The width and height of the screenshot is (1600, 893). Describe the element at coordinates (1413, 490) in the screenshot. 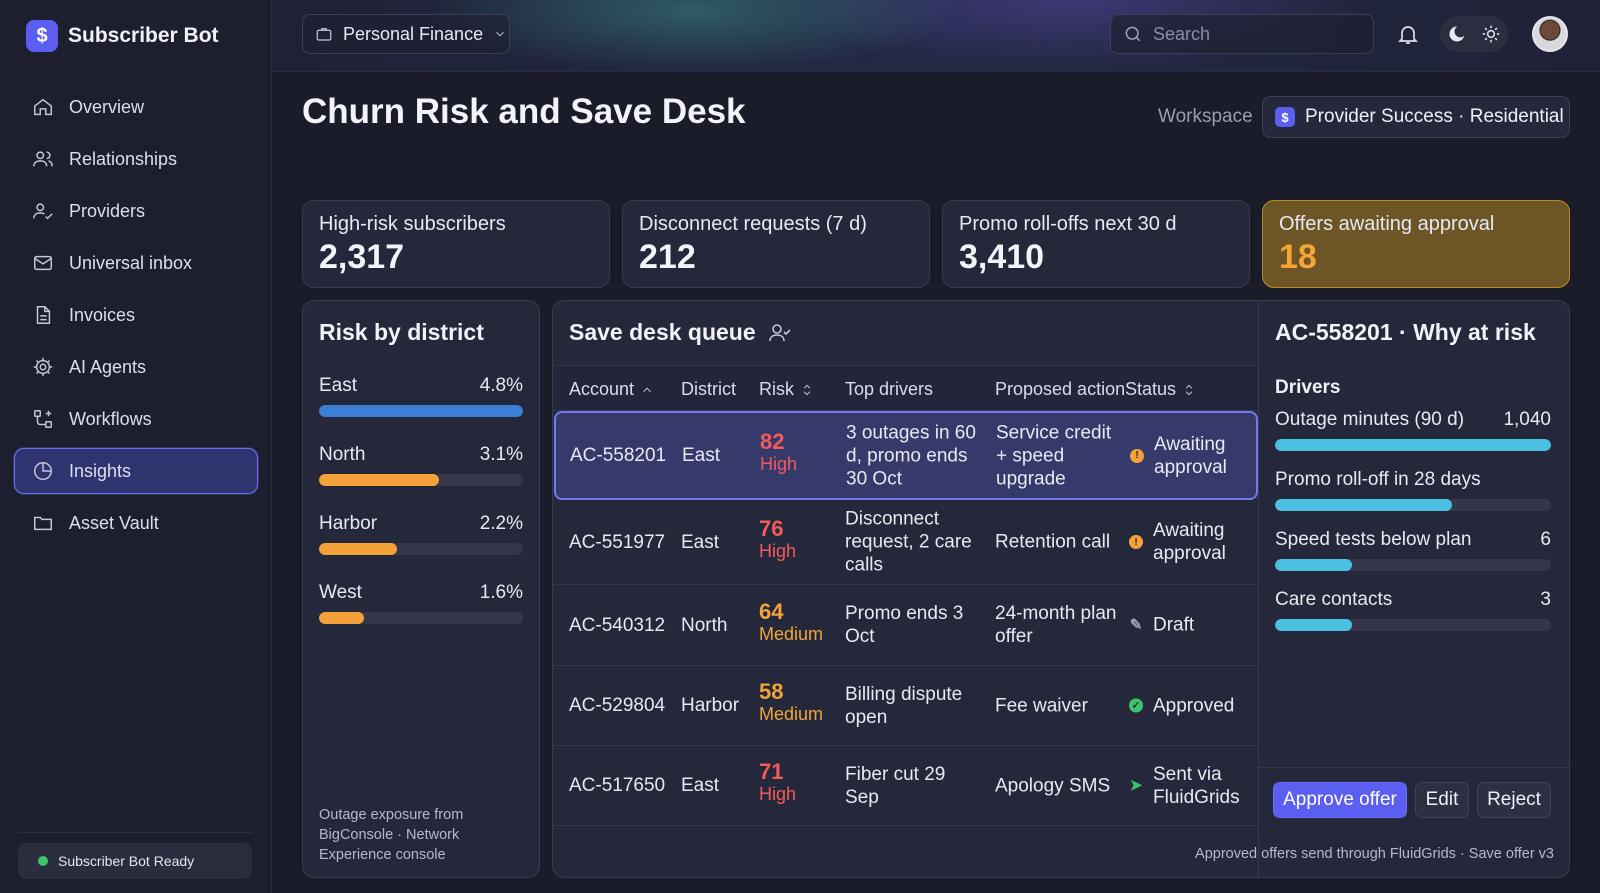

I see `driver-row: Promo roll-off in 28 days` at that location.